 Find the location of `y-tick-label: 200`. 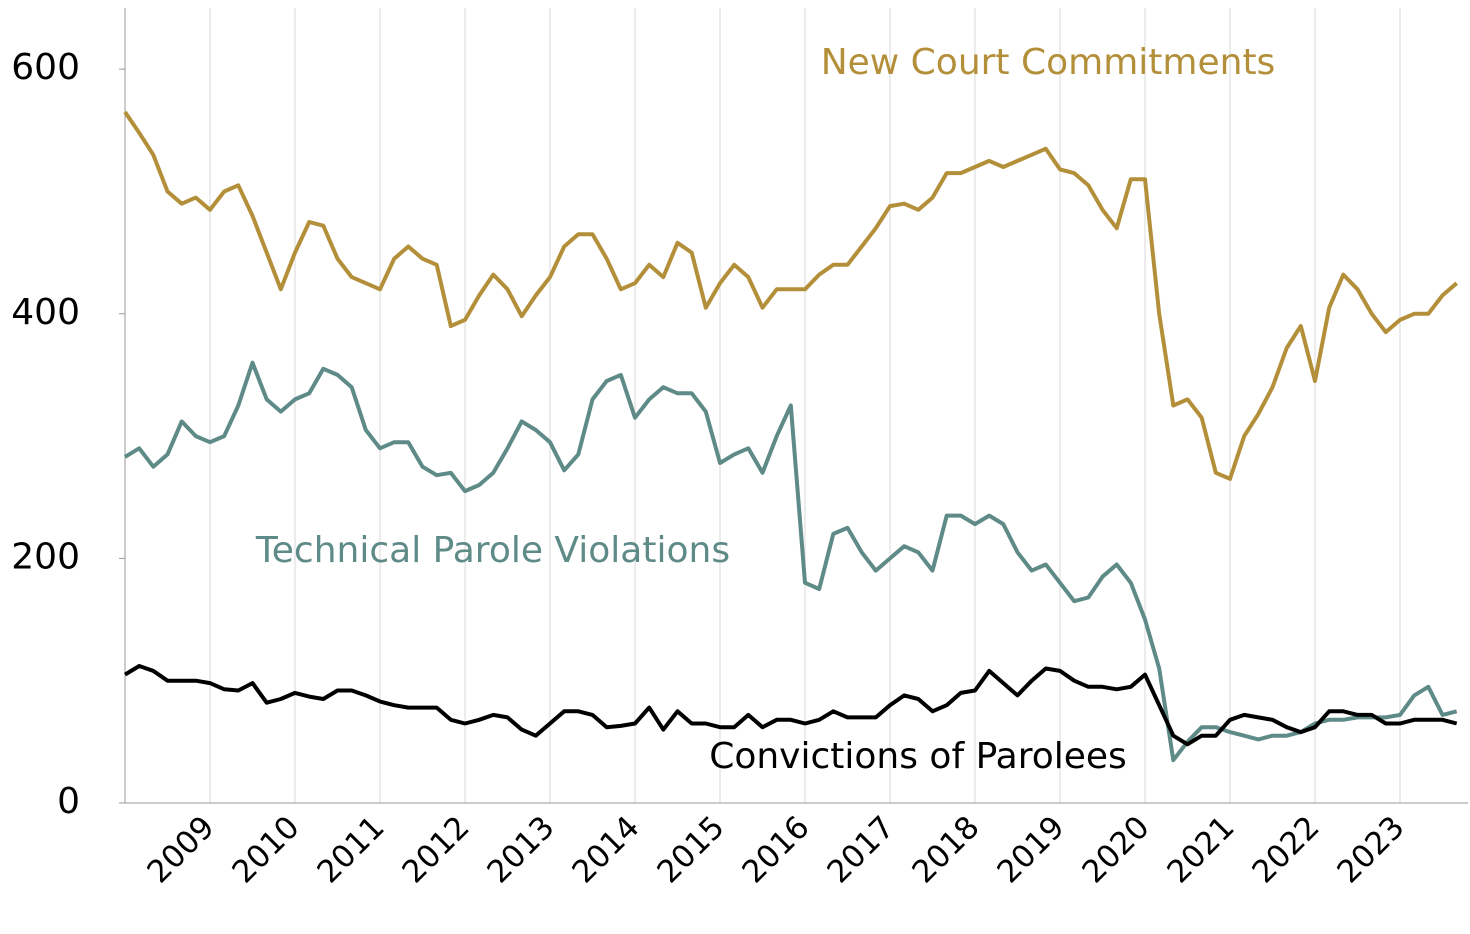

y-tick-label: 200 is located at coordinates (45, 556).